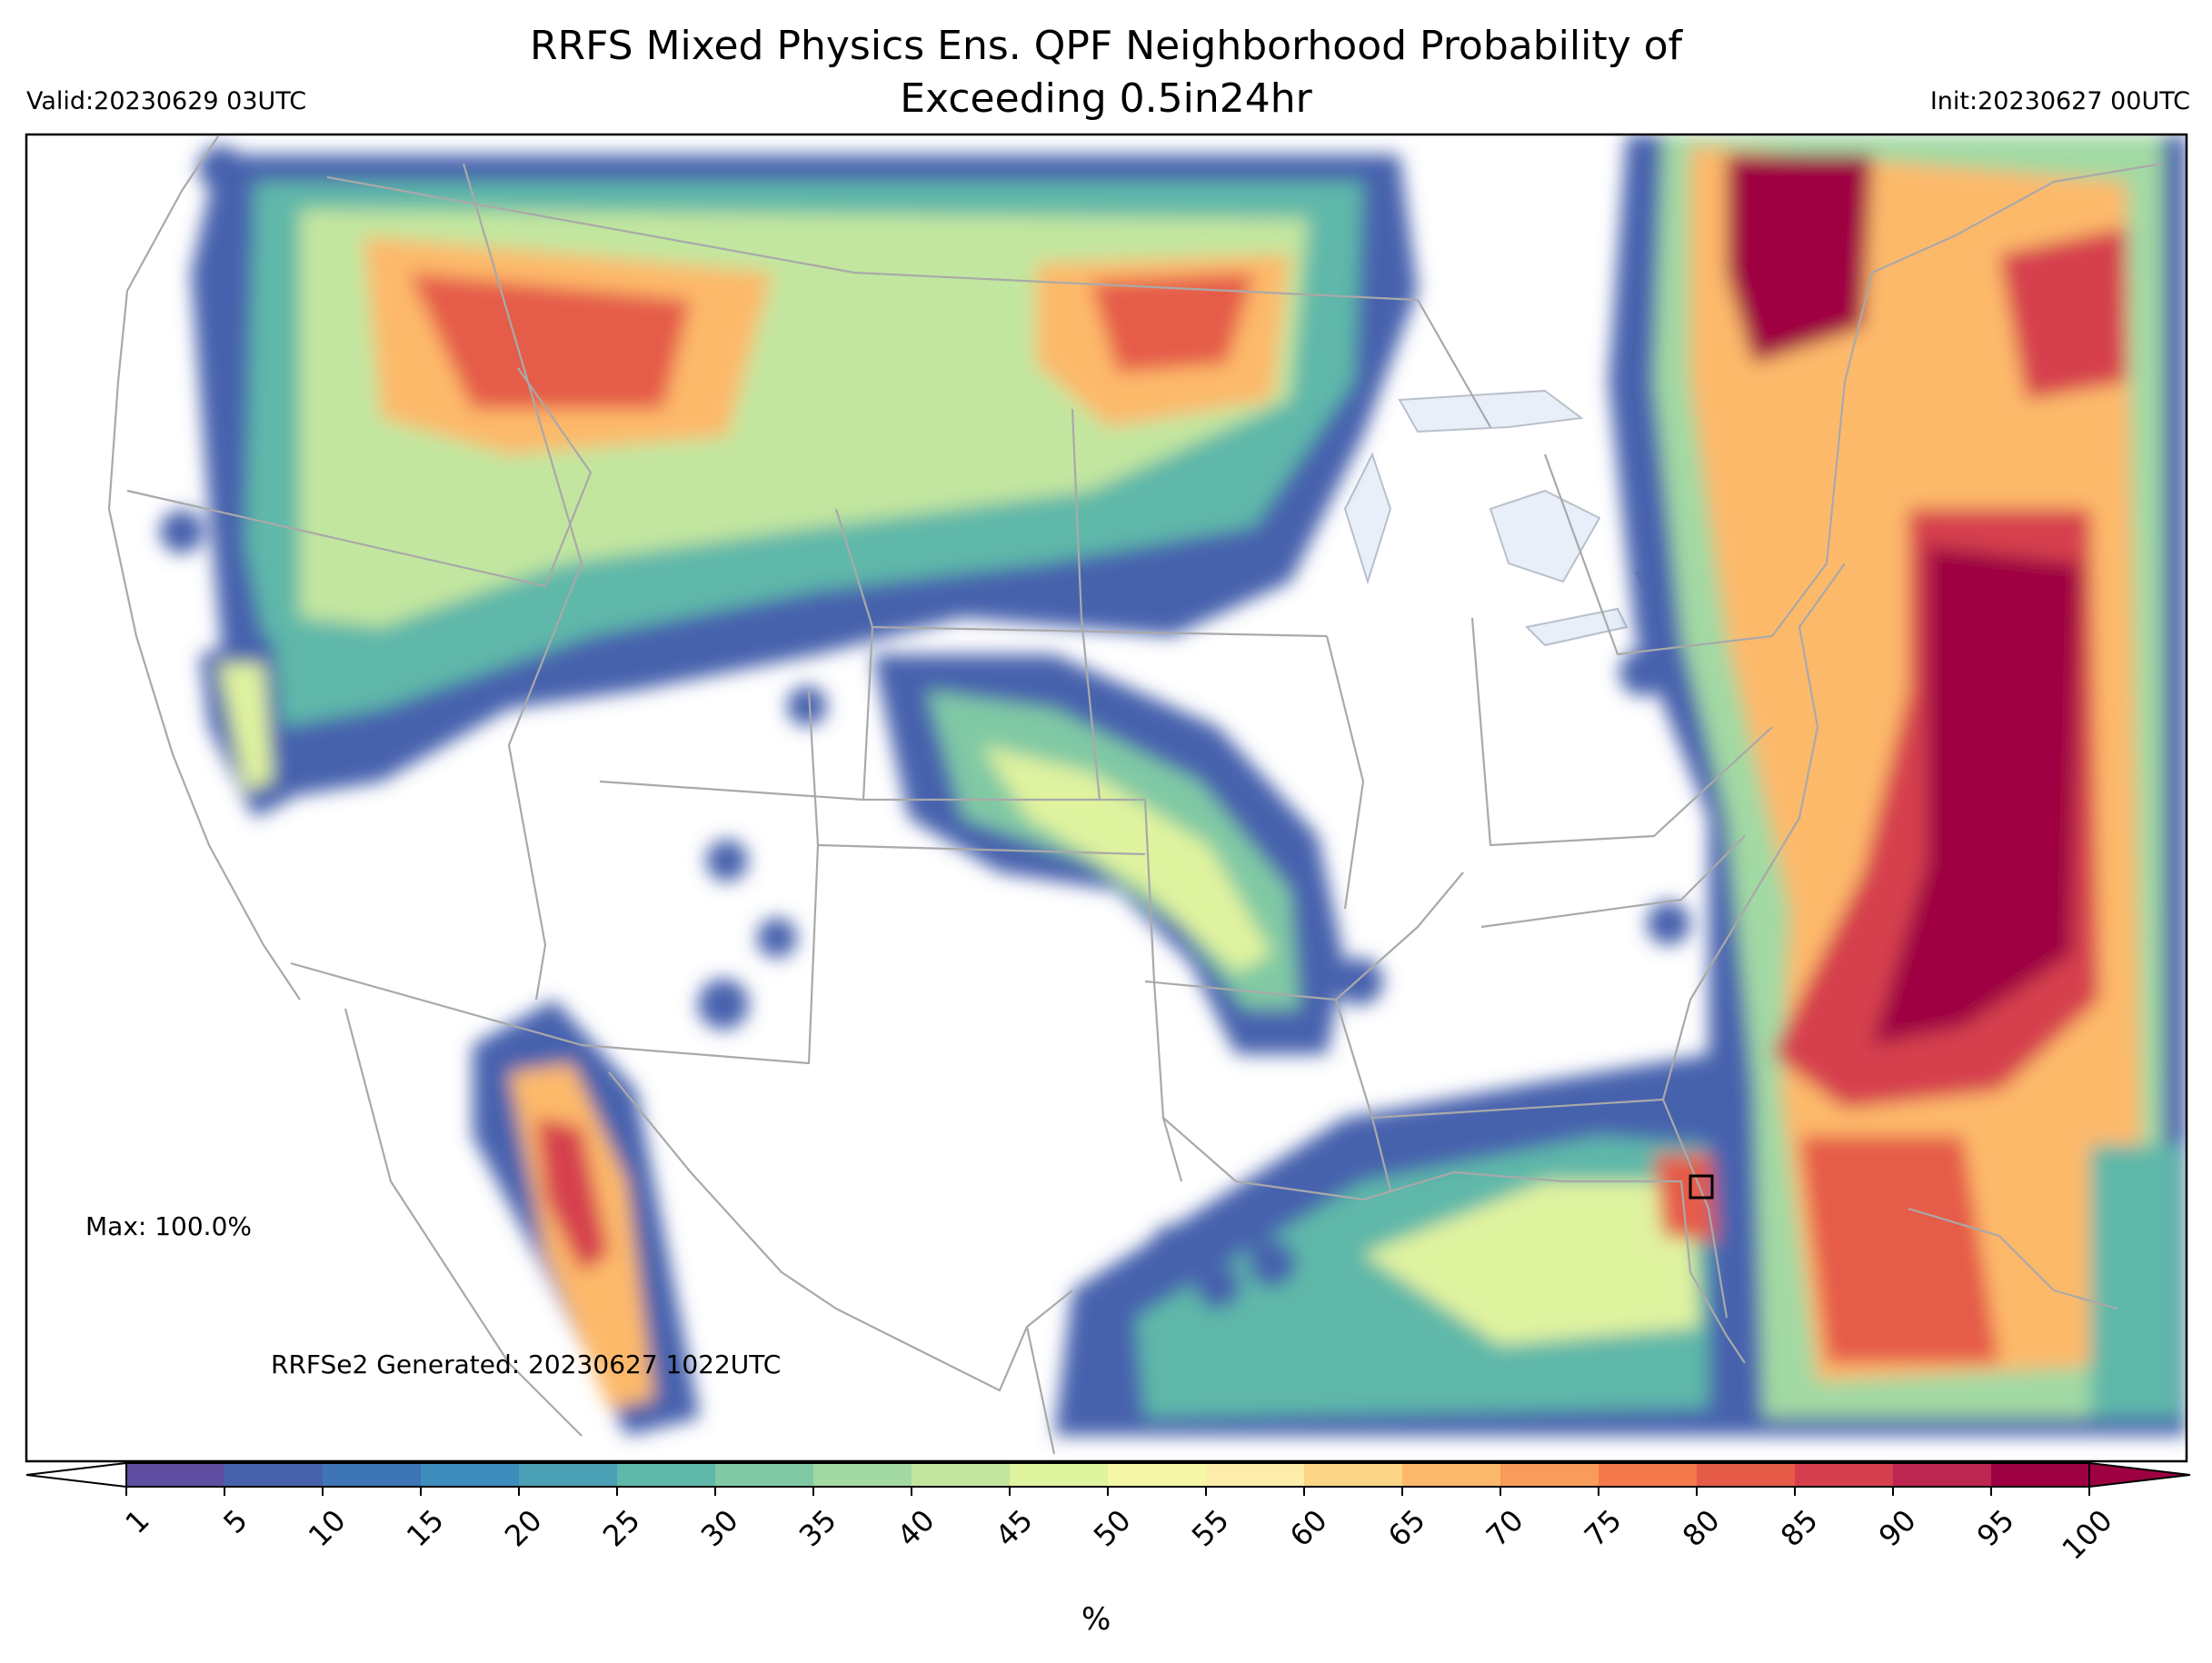  Describe the element at coordinates (1367, 518) in the screenshot. I see `lake-michigan` at that location.